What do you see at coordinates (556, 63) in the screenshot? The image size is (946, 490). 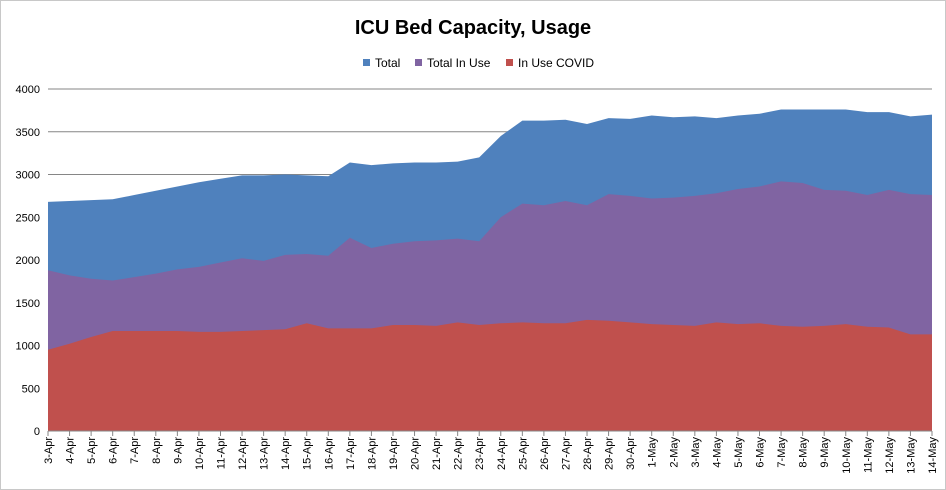 I see `legend-label: In Use COVID` at bounding box center [556, 63].